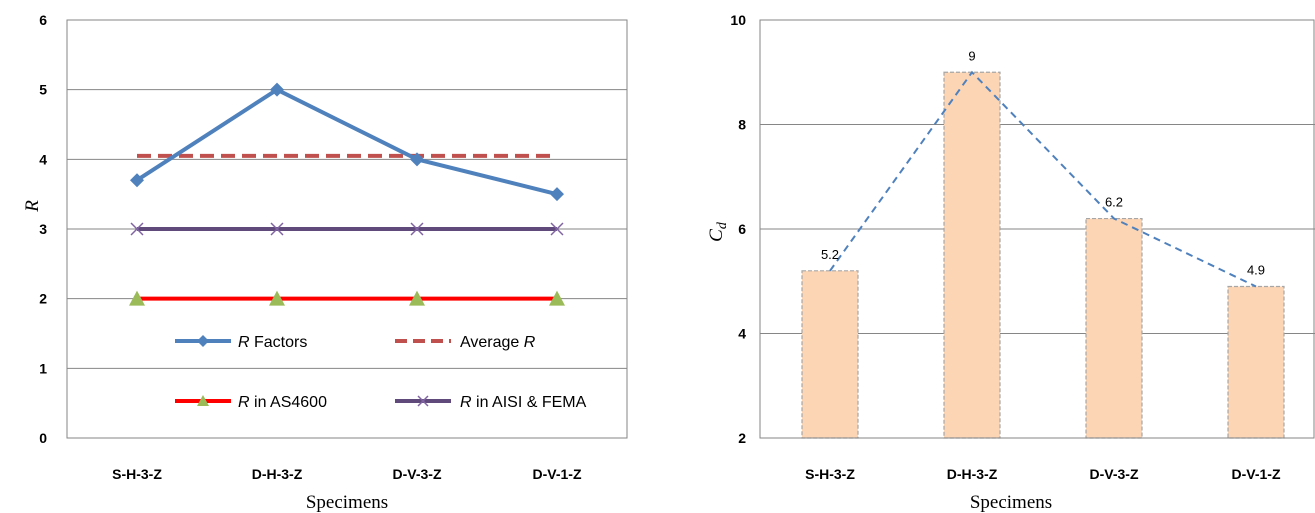 The height and width of the screenshot is (513, 1315). Describe the element at coordinates (742, 125) in the screenshot. I see `y-tick-label: 8` at that location.